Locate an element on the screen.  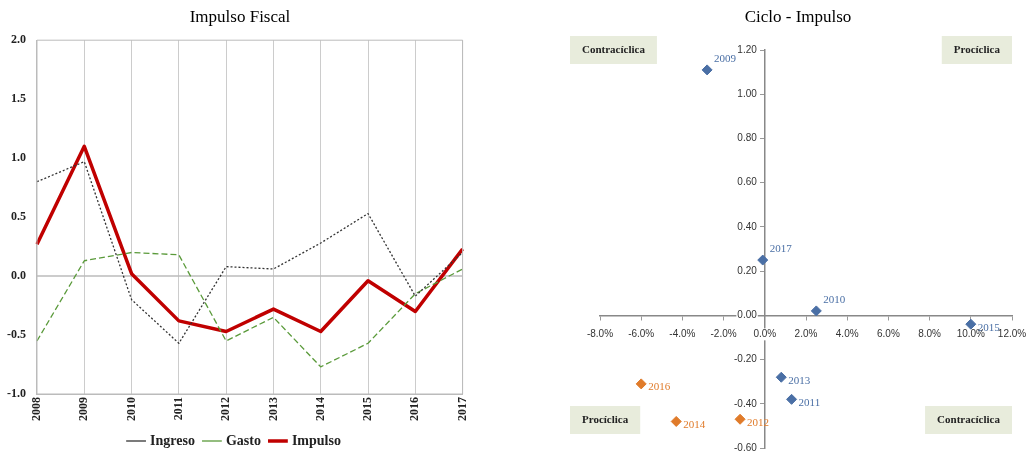
y-tick-label: 2.0 is located at coordinates (18, 39).